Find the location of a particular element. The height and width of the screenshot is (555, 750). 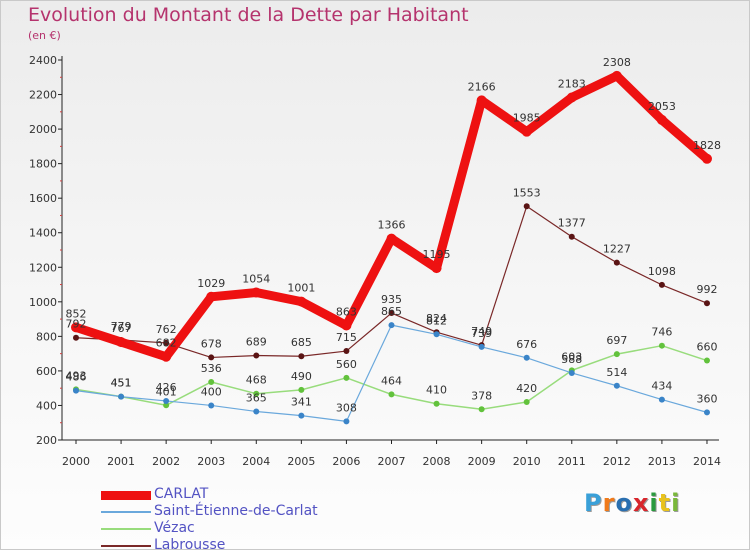

data-label-carlat: 2183 is located at coordinates (572, 83).